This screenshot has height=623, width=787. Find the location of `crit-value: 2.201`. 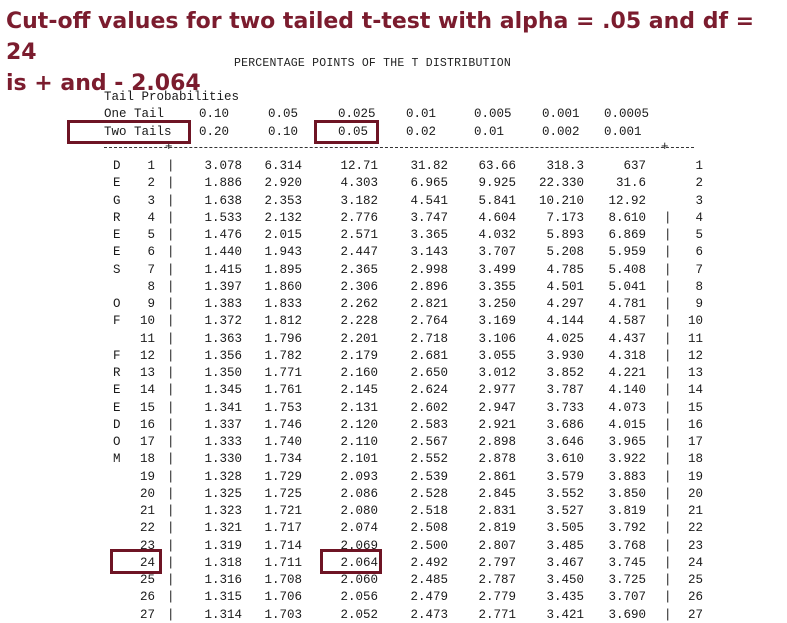

crit-value: 2.201 is located at coordinates (359, 339).